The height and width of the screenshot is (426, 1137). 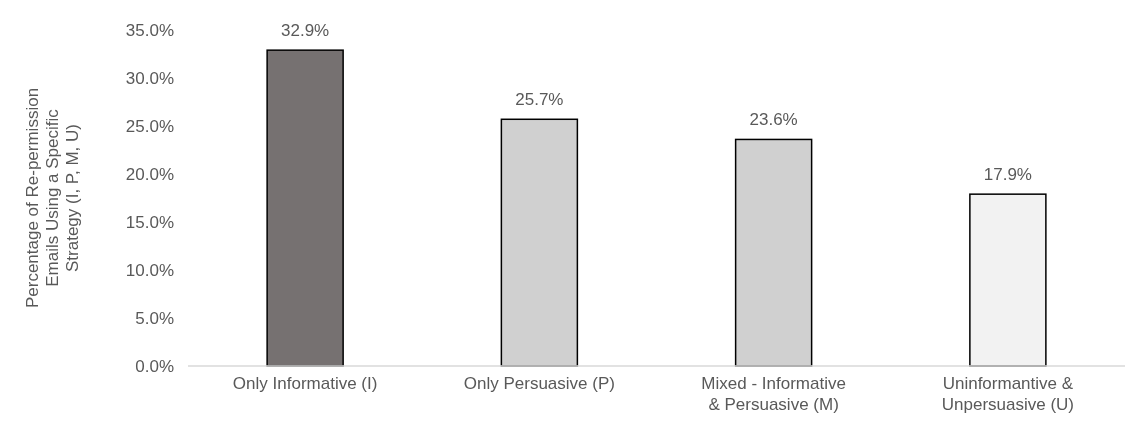 What do you see at coordinates (149, 30) in the screenshot?
I see `y-tick-label: 35.0%` at bounding box center [149, 30].